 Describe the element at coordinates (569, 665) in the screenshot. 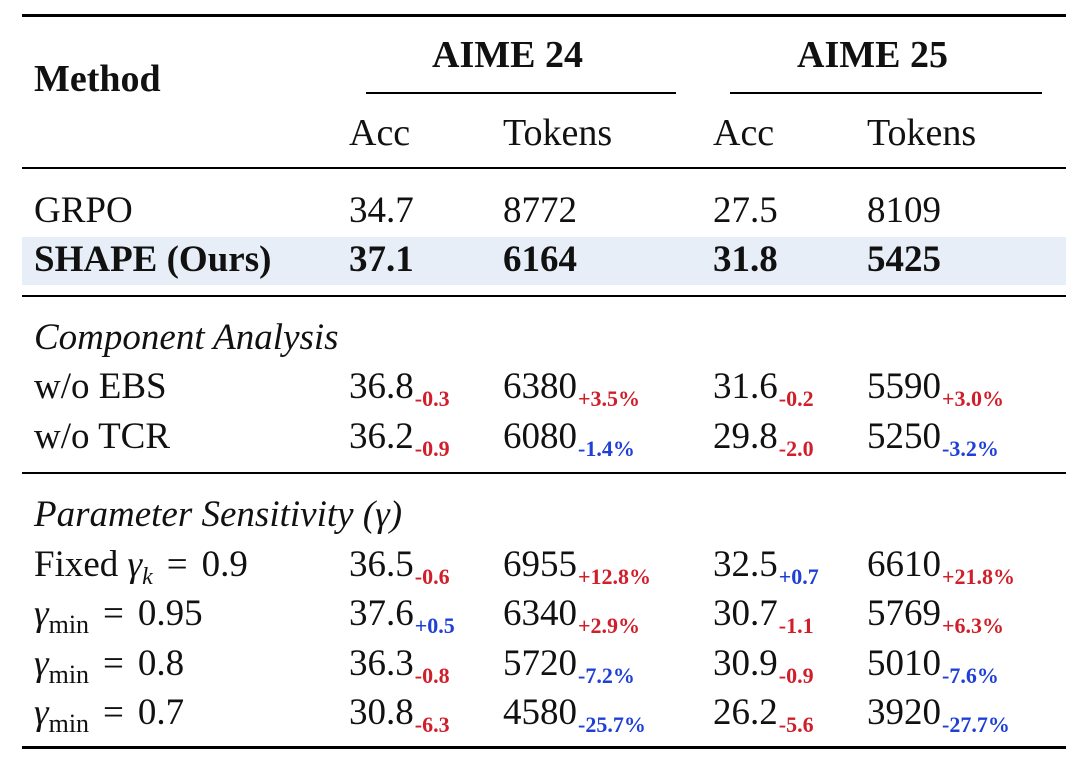

I see `gmin08-tokens-24: 5720-7.2%` at that location.